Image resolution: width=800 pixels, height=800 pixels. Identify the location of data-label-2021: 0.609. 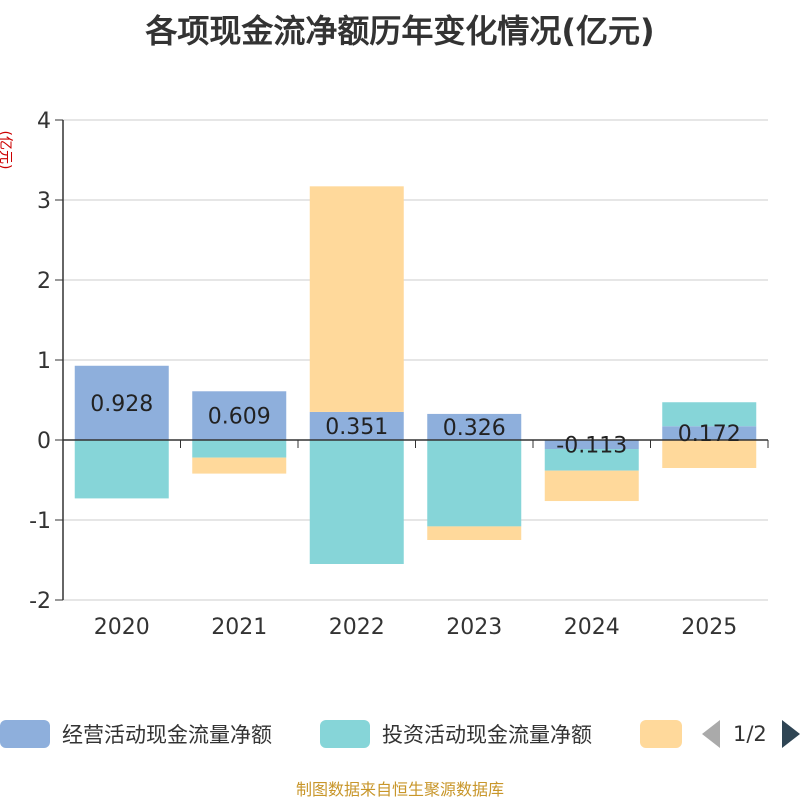
(239, 417).